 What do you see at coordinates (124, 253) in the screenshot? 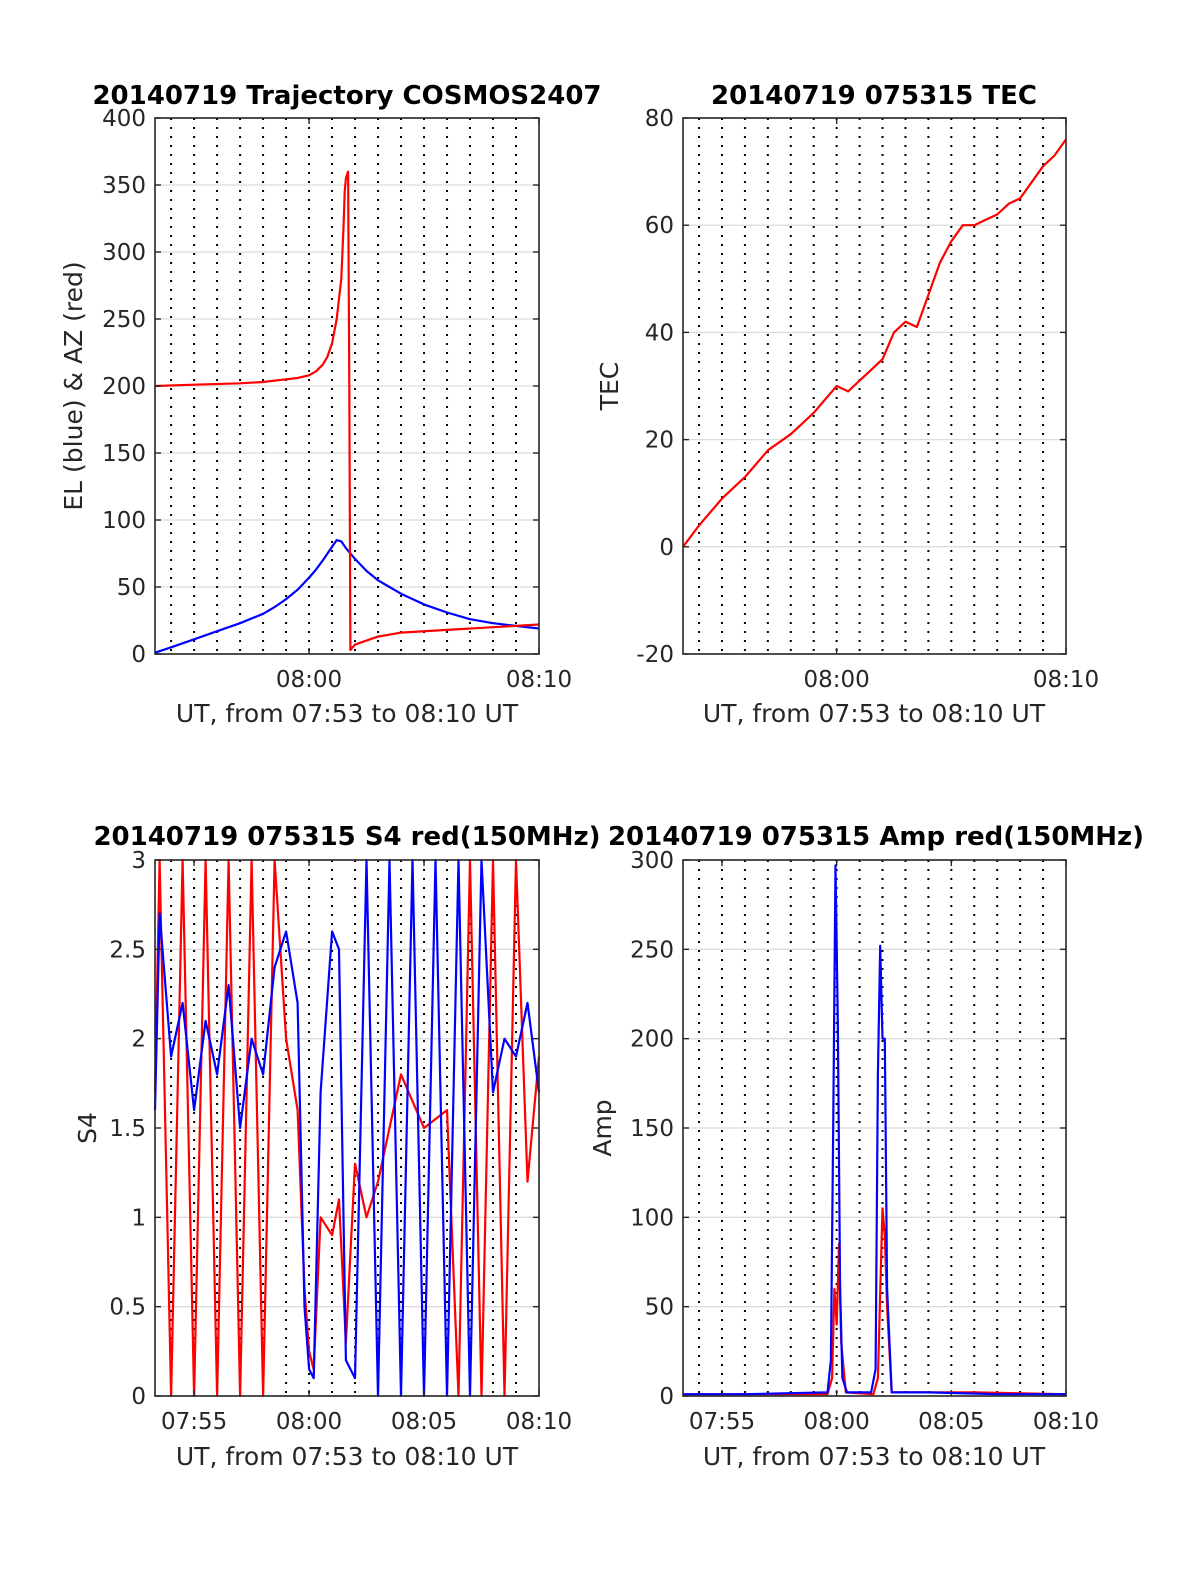
I see `trajectory-y-tick-label: 300` at bounding box center [124, 253].